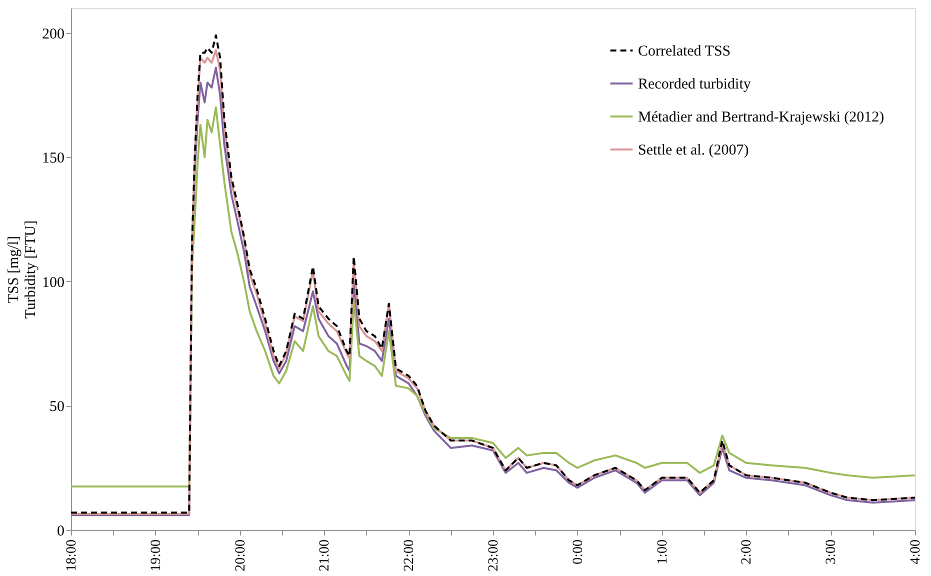 The height and width of the screenshot is (576, 931). What do you see at coordinates (695, 84) in the screenshot?
I see `legend-label: Recorded turbidity` at bounding box center [695, 84].